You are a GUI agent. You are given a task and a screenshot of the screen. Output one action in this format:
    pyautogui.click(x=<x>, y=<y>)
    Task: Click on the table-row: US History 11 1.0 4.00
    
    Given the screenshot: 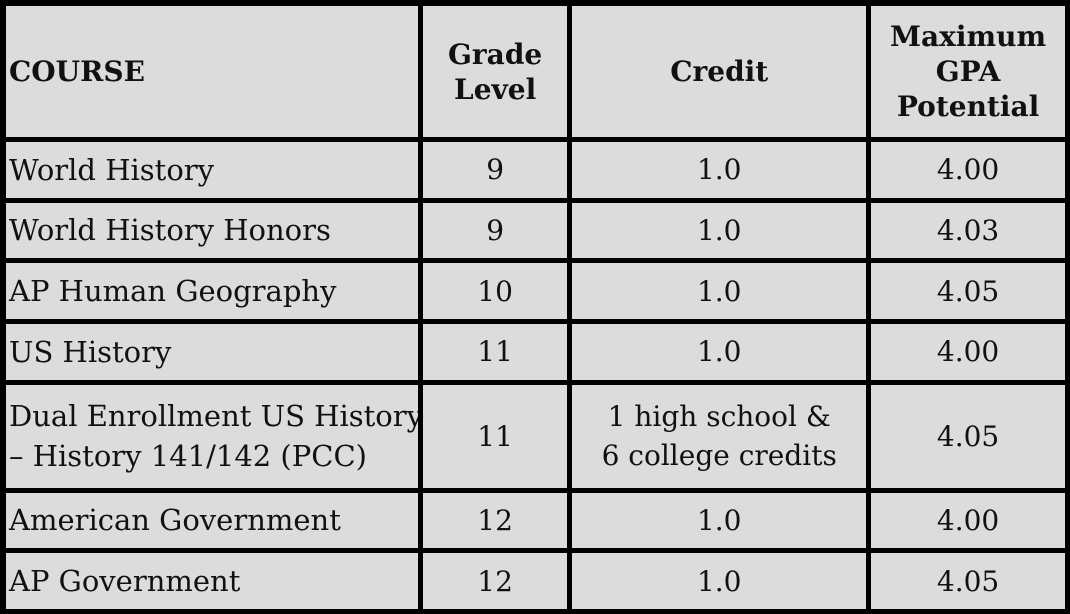 What is the action you would take?
    pyautogui.click(x=535, y=352)
    